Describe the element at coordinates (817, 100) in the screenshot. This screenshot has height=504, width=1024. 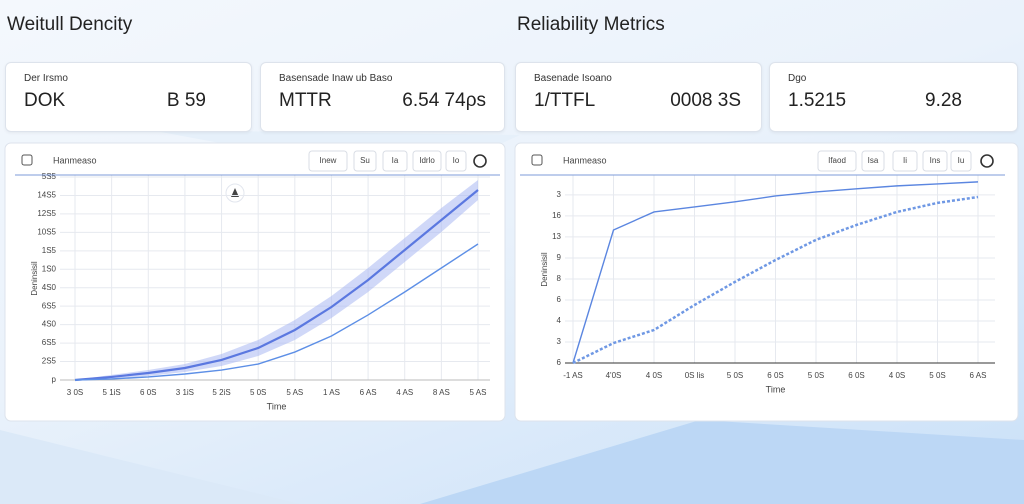
I see `kpi-value: 1.5215` at that location.